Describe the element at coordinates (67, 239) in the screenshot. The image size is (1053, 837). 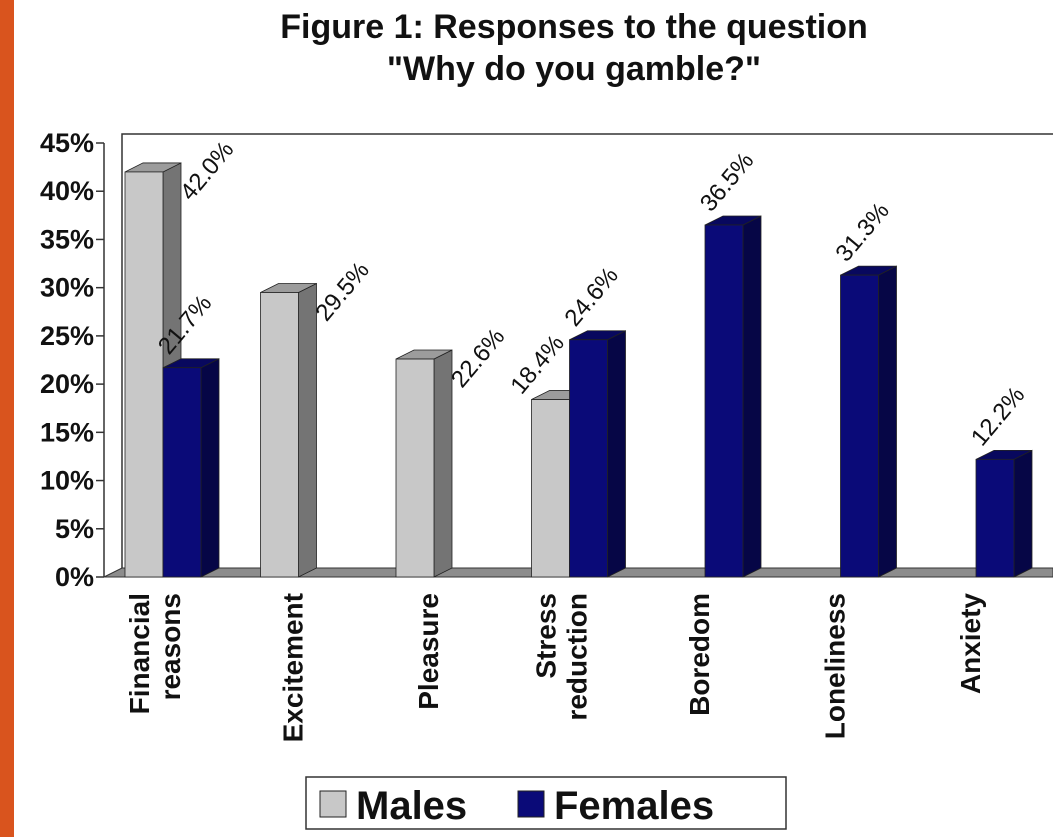
I see `y-tick-label: 35%` at that location.